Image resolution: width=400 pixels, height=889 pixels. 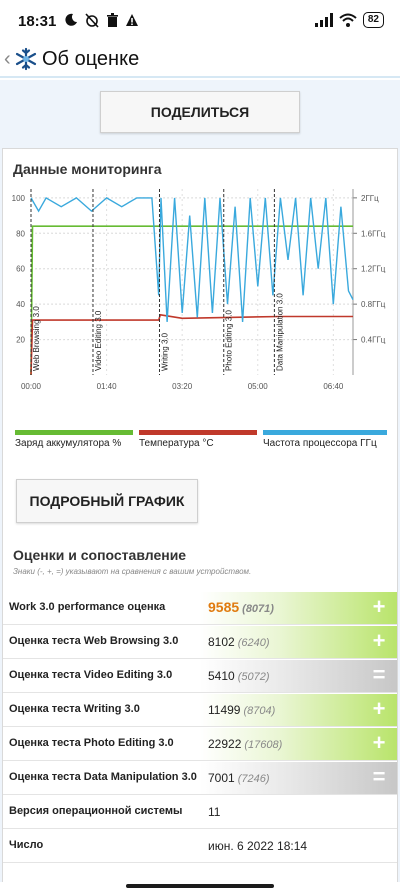 What do you see at coordinates (26, 845) in the screenshot?
I see `score-row-label: Число` at bounding box center [26, 845].